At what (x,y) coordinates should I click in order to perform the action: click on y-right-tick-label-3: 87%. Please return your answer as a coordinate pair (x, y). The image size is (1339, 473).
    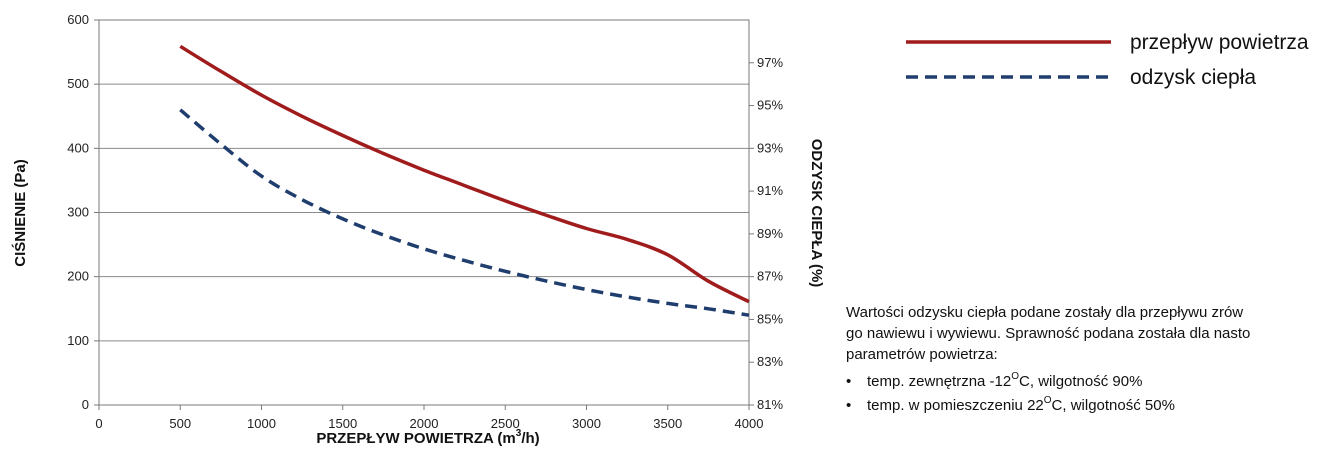
    Looking at the image, I should click on (770, 276).